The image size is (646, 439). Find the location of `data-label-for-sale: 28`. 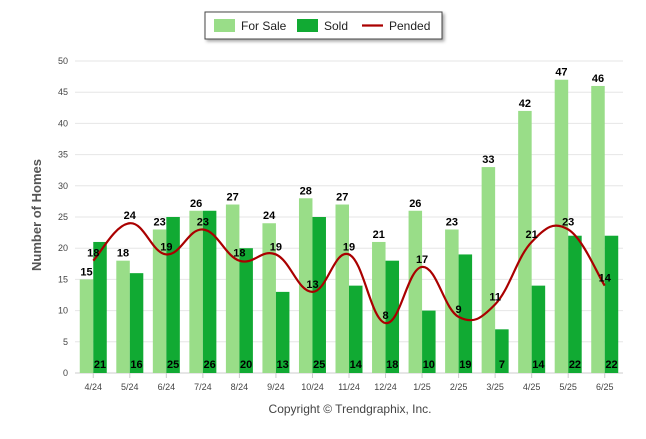

data-label-for-sale: 28 is located at coordinates (306, 191).